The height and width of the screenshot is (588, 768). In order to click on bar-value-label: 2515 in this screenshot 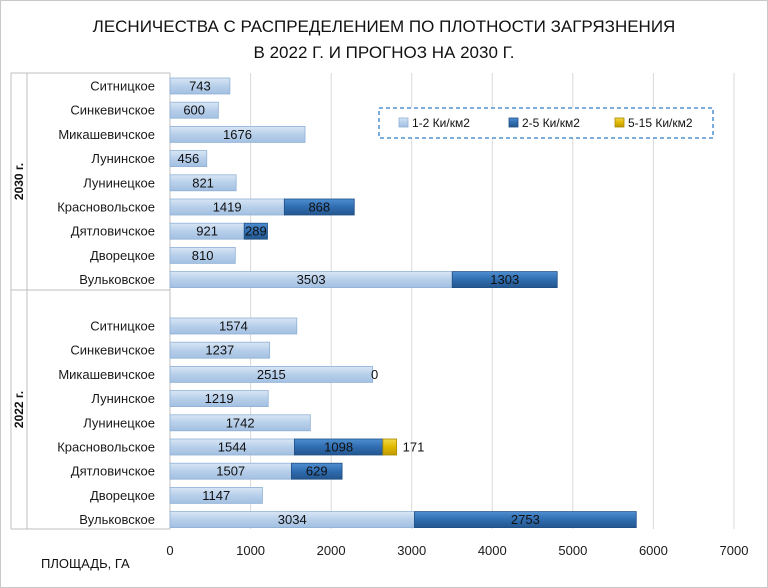, I will do `click(271, 374)`.